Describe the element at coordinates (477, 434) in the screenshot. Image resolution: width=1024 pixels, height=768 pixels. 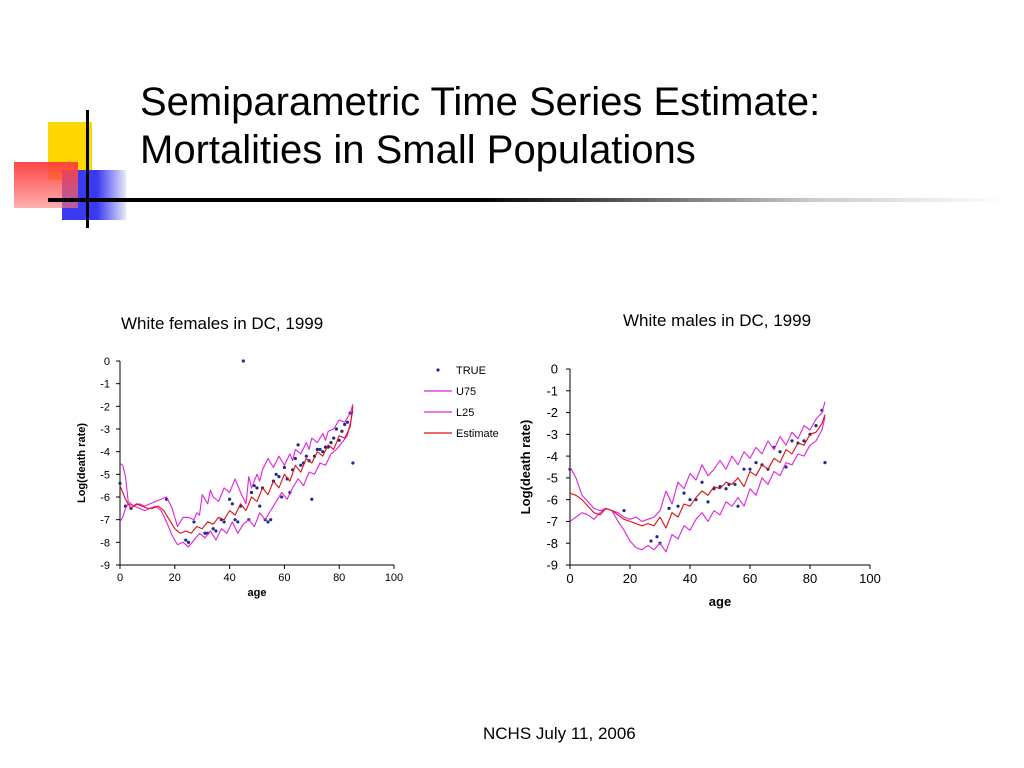
I see `legend-label-estimate: Estimate` at that location.